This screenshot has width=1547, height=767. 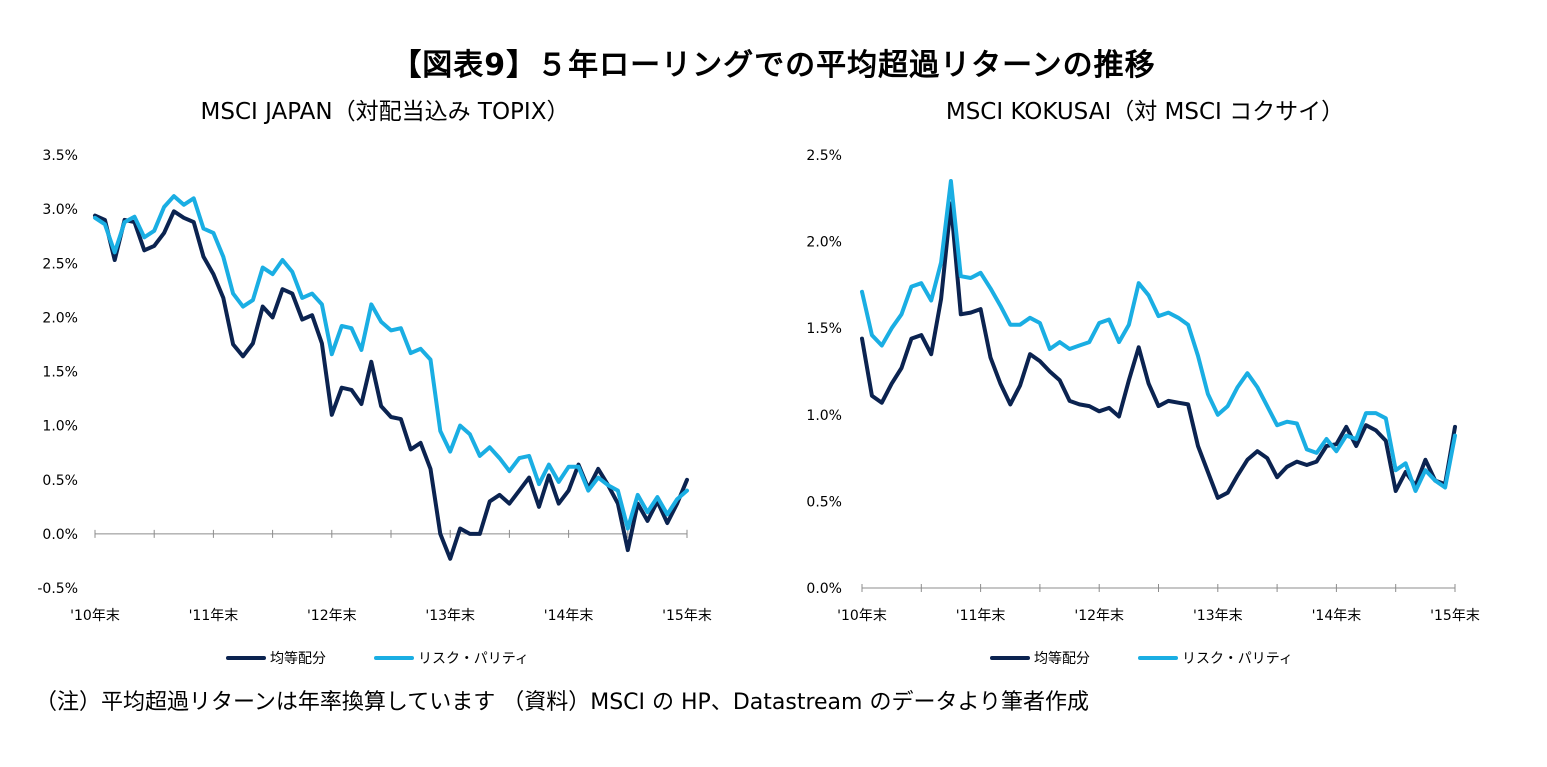 I want to click on figure-title: 【図表9】５年ローリングでの平均超過リターンの推移, so click(x=773, y=65).